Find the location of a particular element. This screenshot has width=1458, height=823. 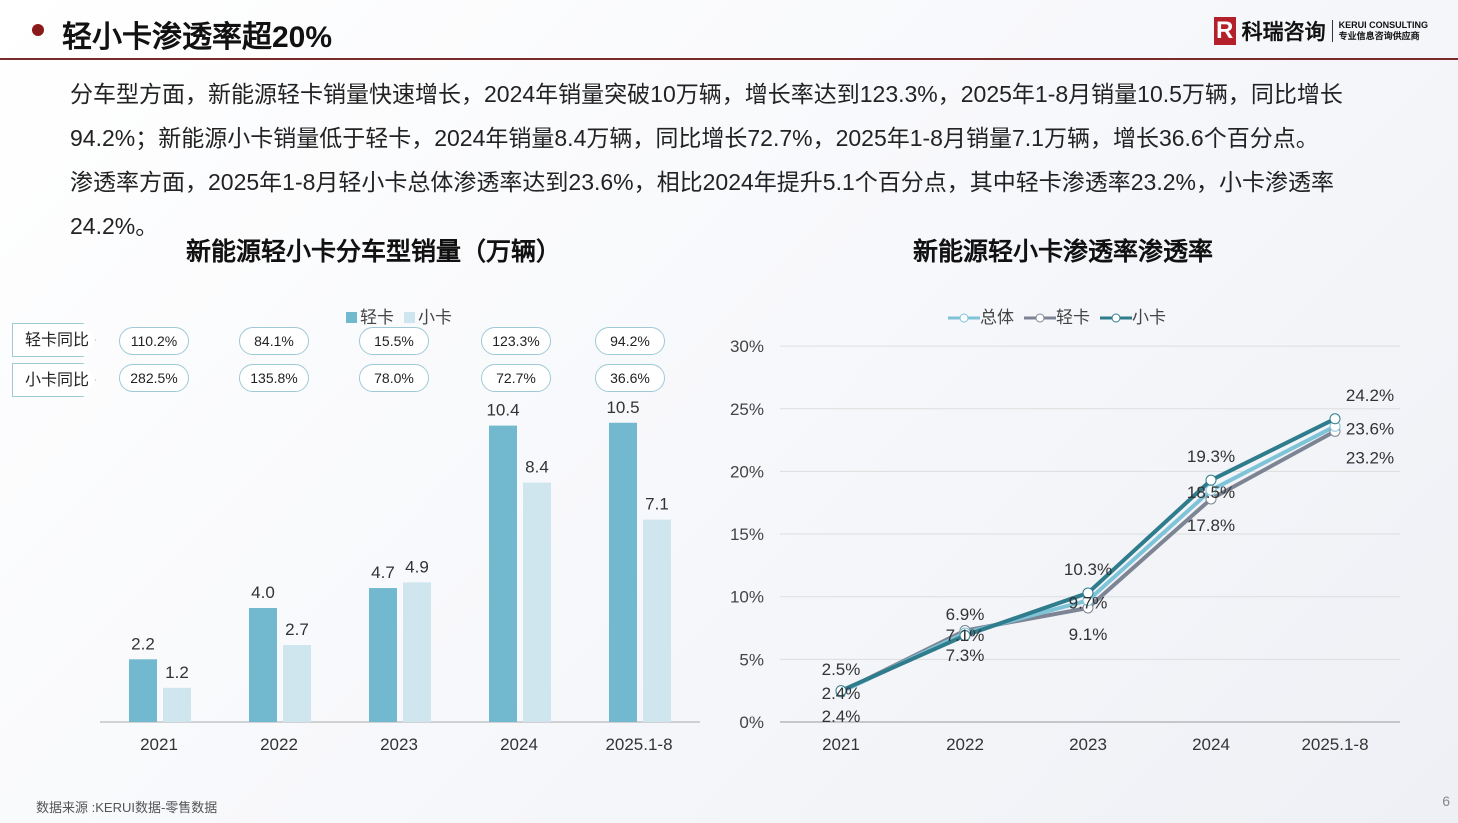

line-label: 7.3% is located at coordinates (965, 655).